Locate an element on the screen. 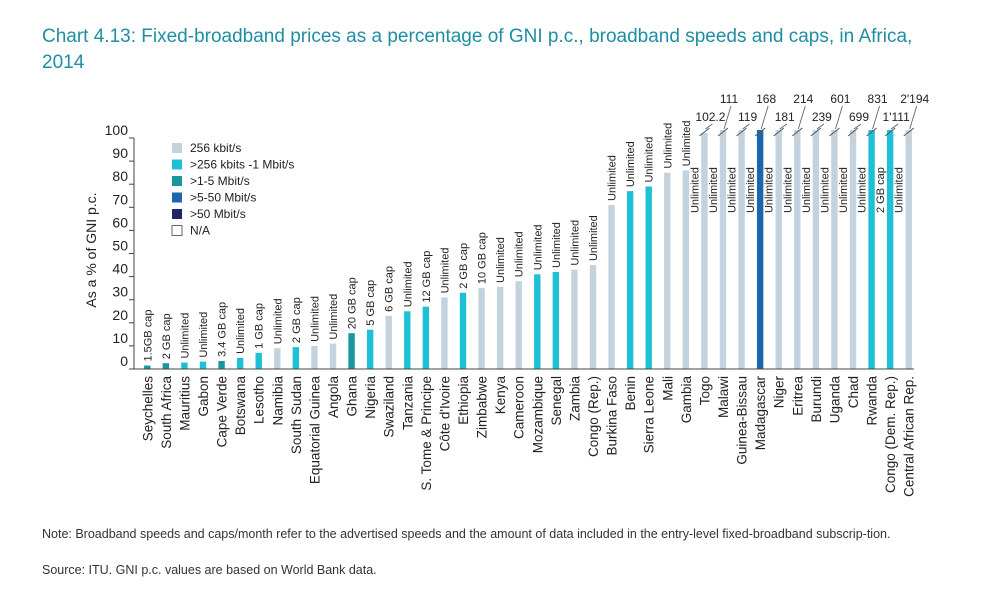  y-tick-label: 30 is located at coordinates (120, 292).